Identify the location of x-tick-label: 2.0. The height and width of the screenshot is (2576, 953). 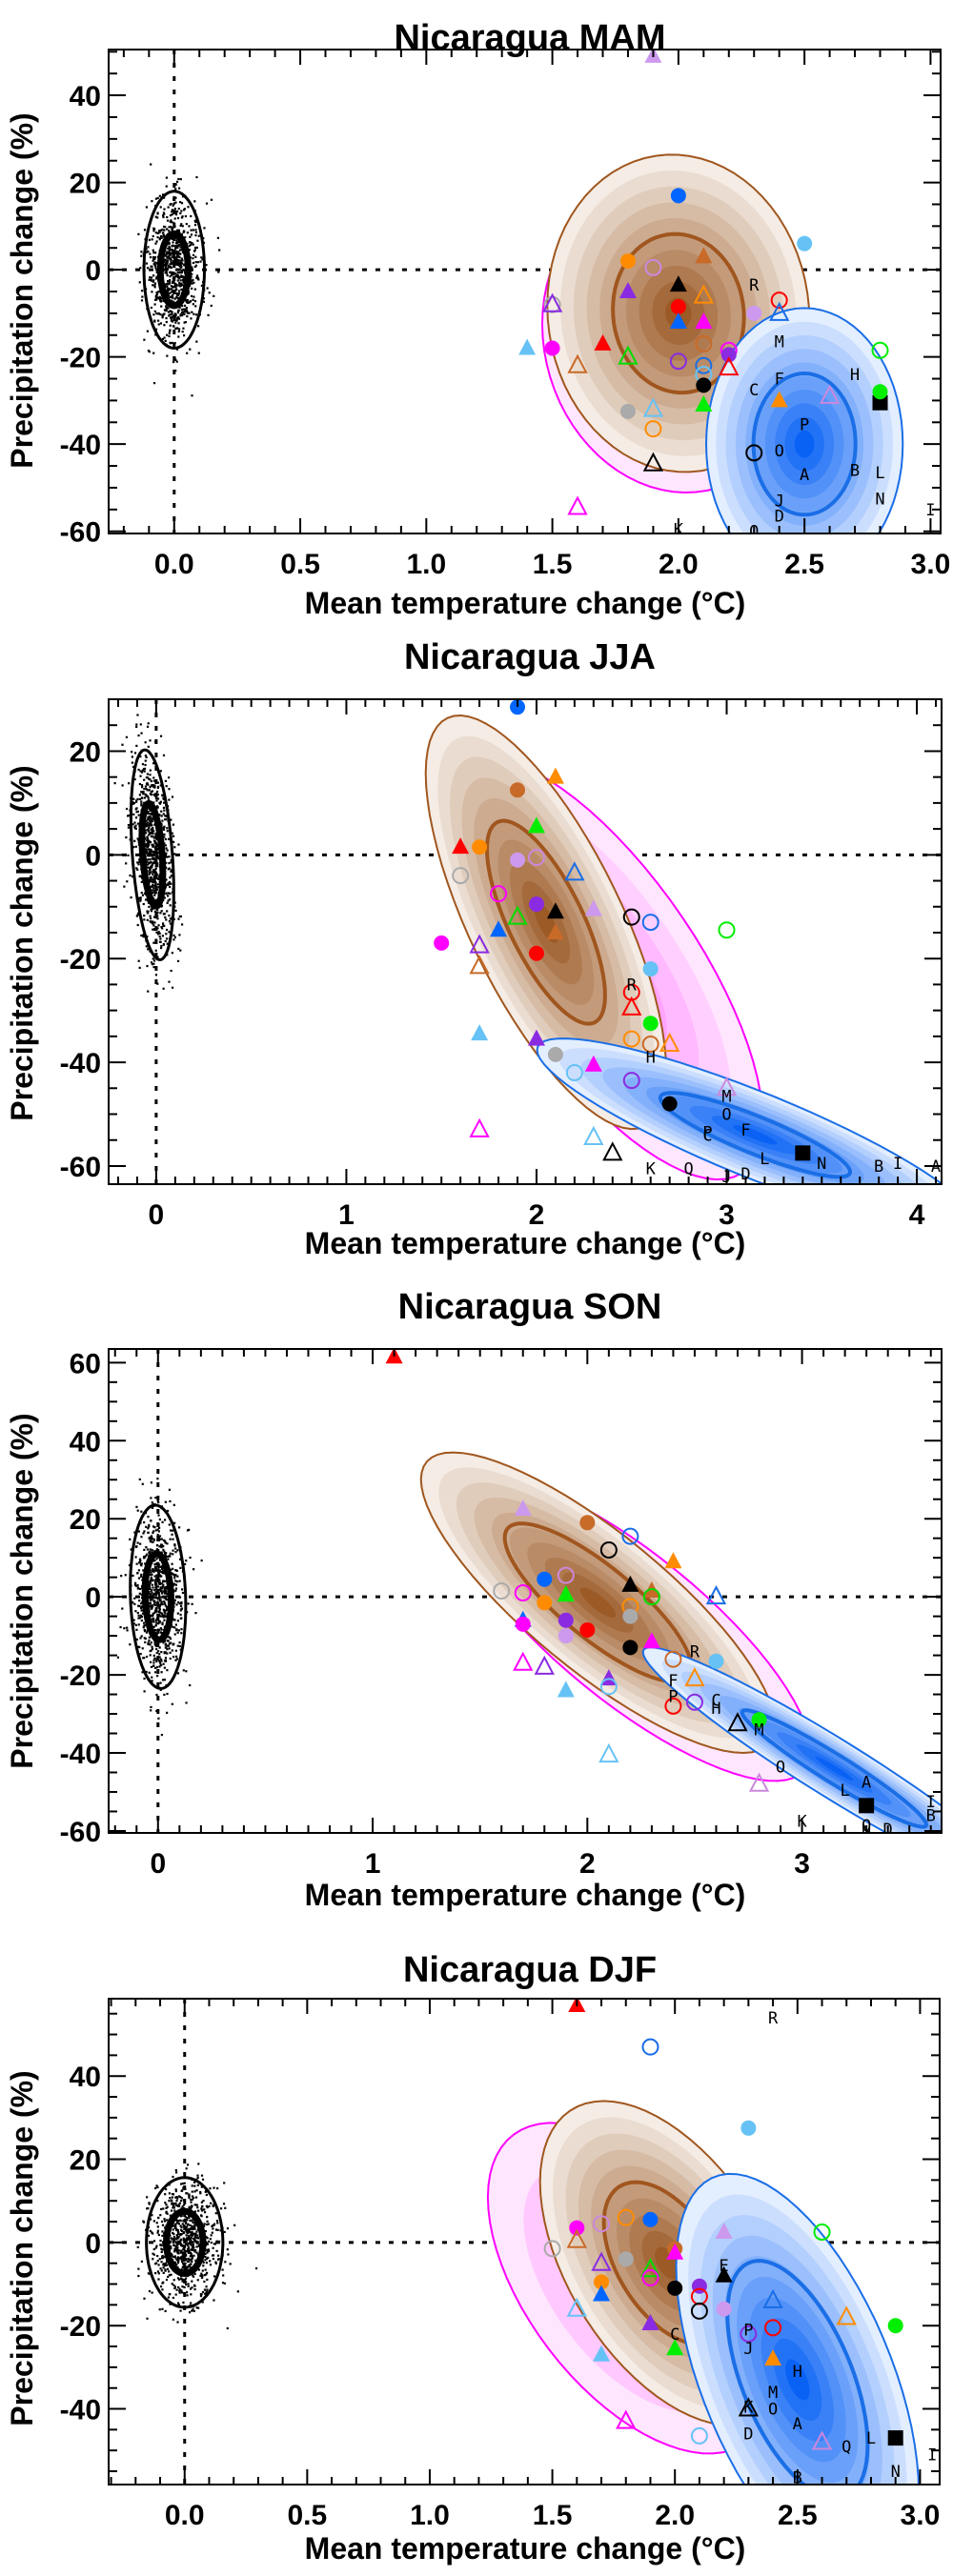
(679, 564).